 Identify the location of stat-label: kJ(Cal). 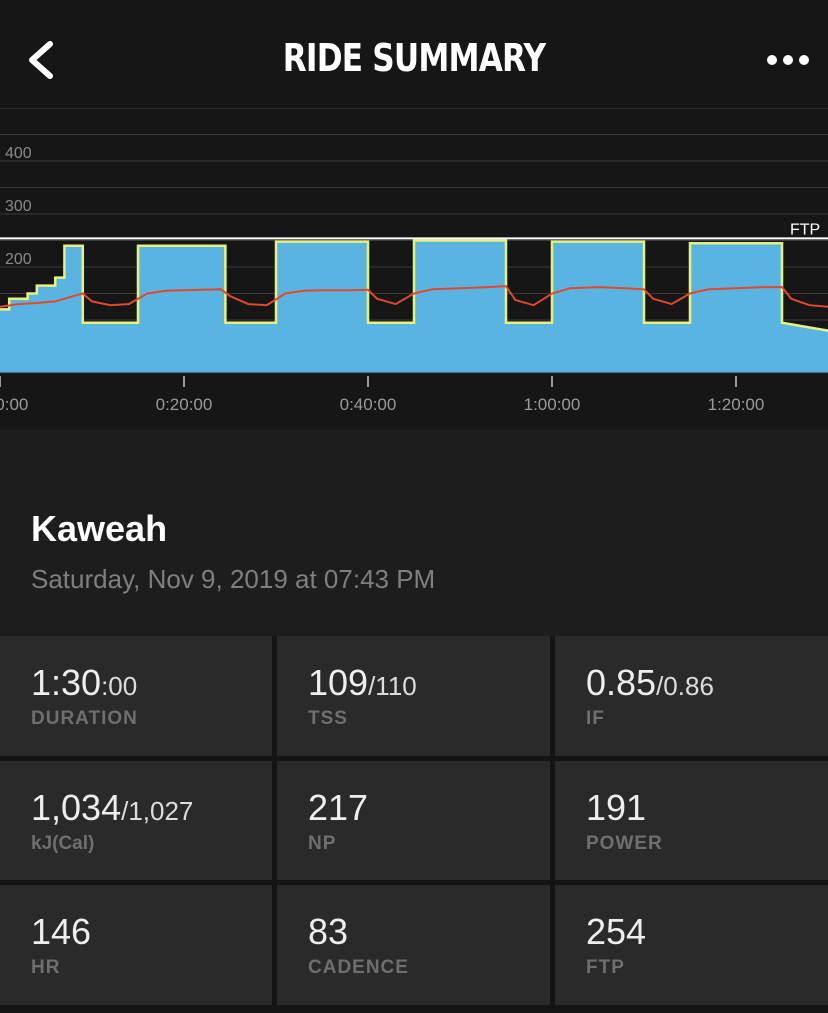
(63, 843).